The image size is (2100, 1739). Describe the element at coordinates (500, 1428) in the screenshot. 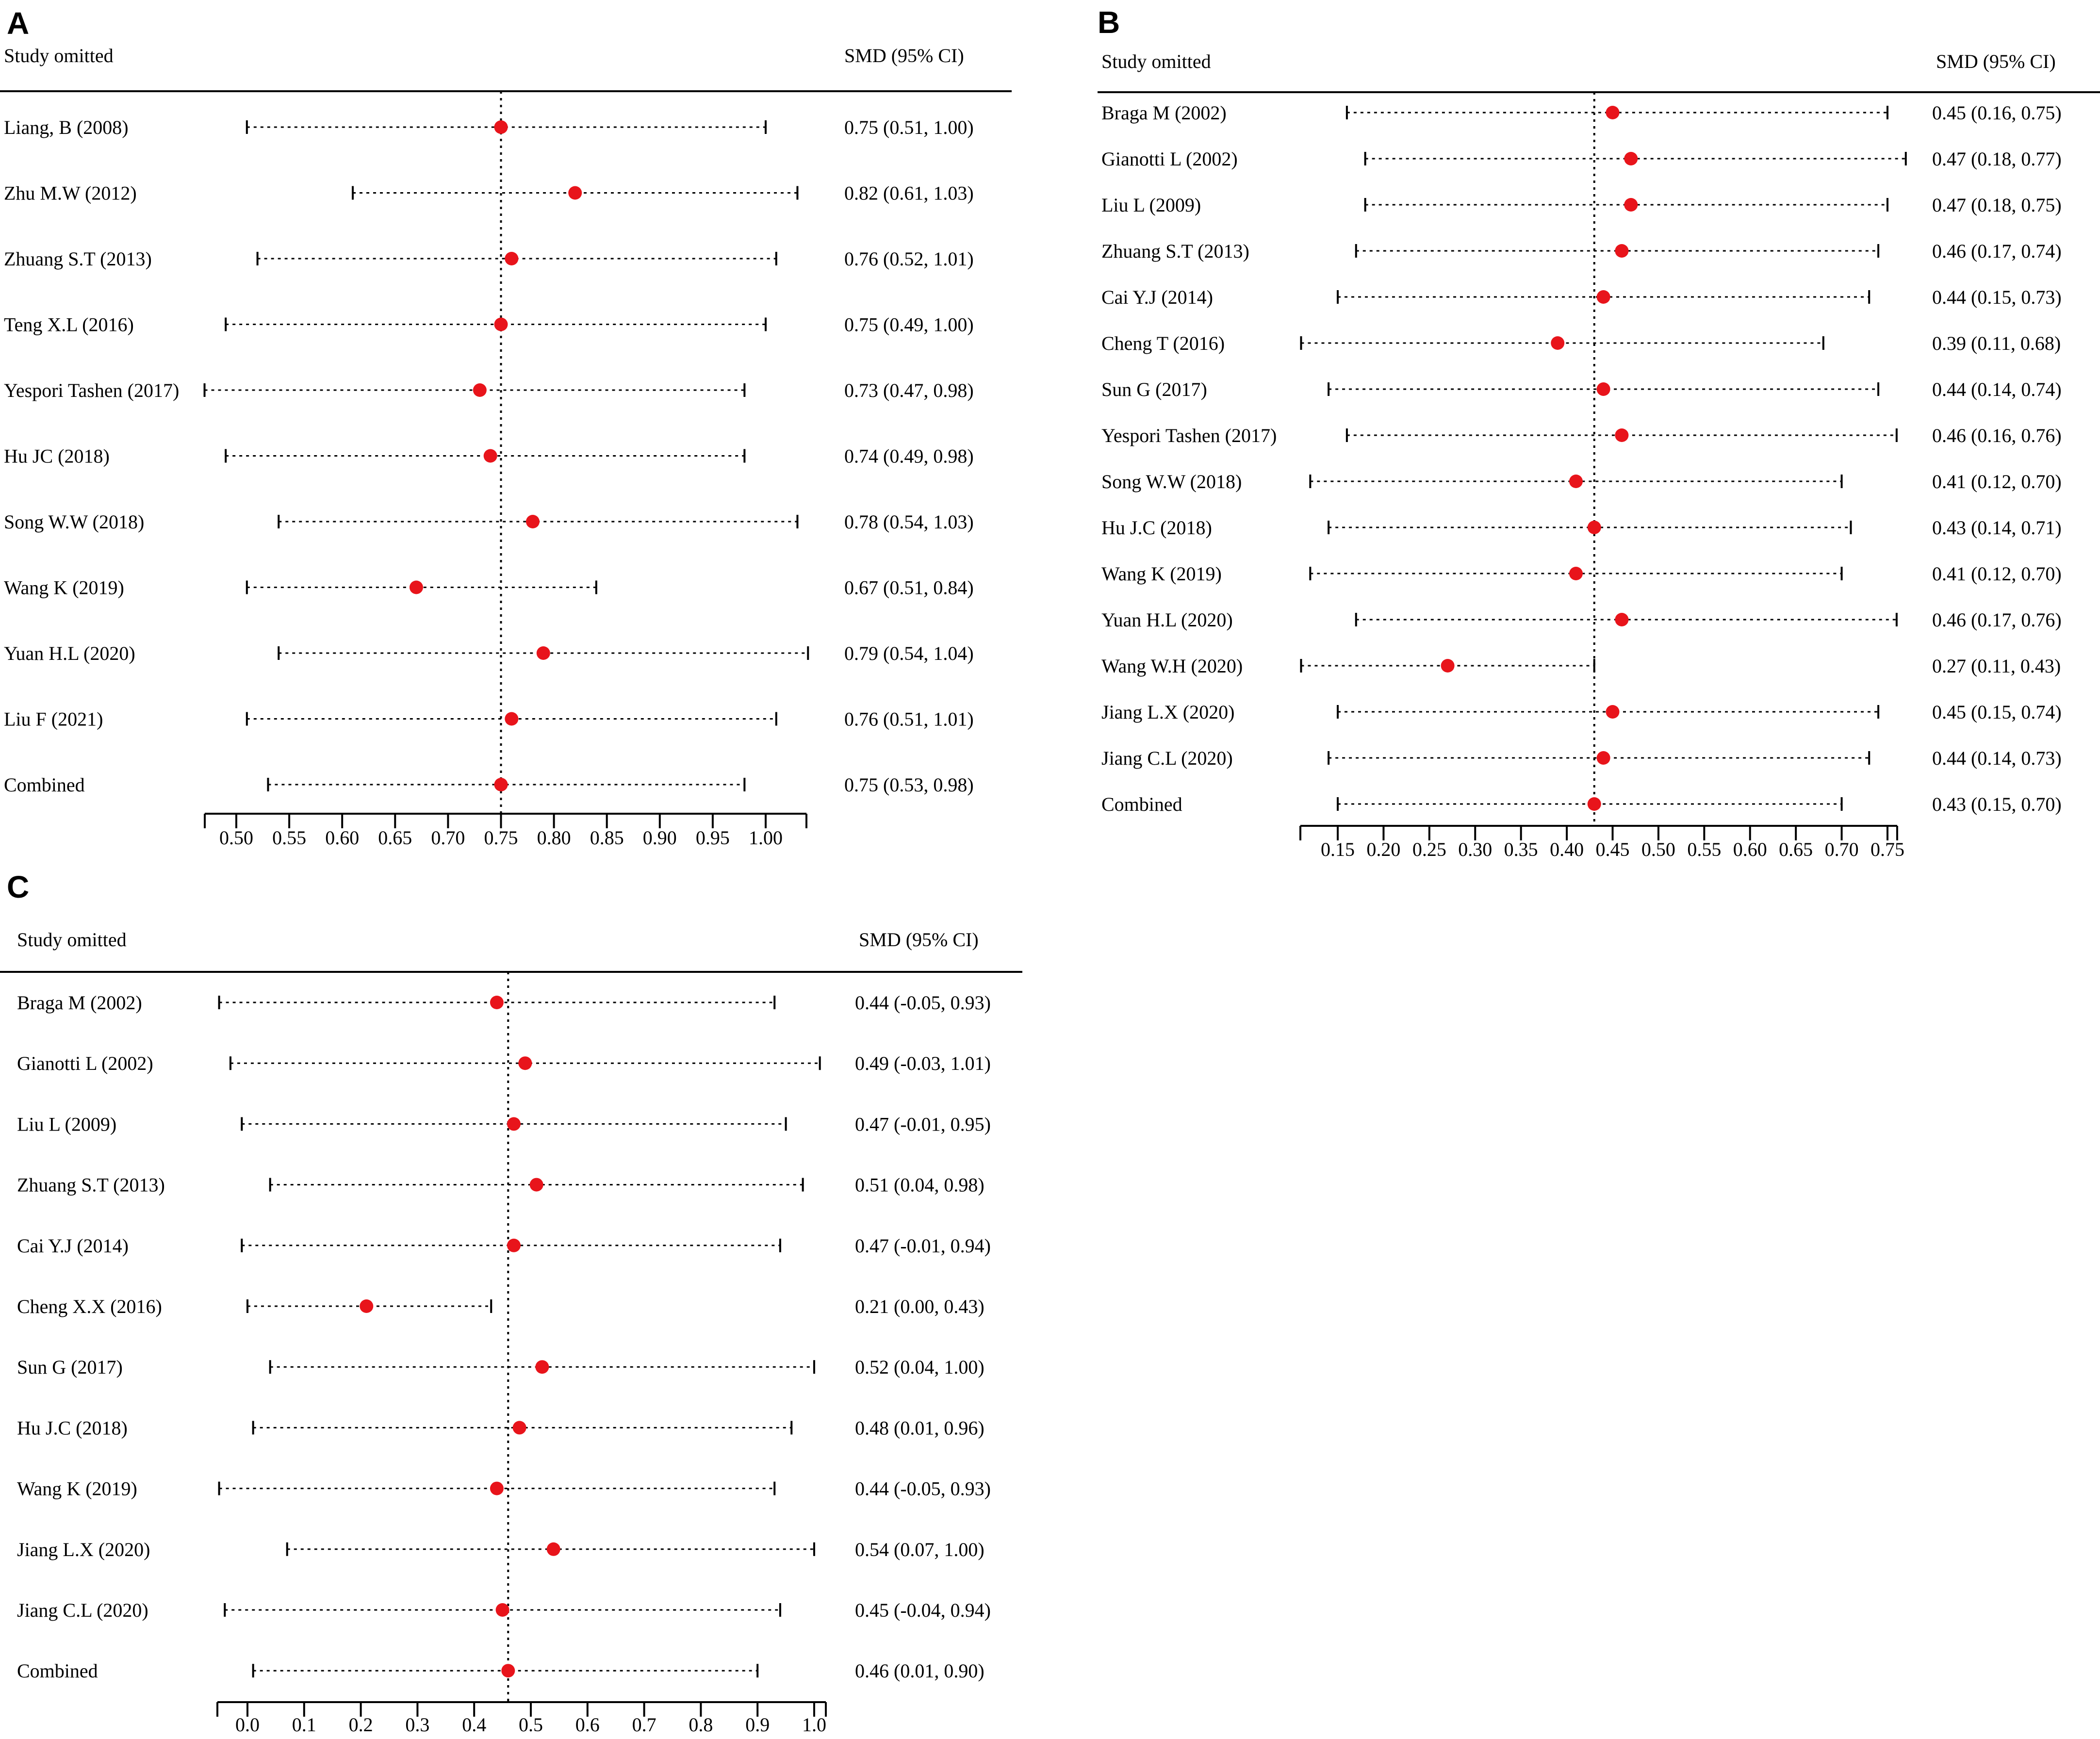

I see `study-row: Hu J.C (2018) 0.48 (0.01, 0.96)` at that location.